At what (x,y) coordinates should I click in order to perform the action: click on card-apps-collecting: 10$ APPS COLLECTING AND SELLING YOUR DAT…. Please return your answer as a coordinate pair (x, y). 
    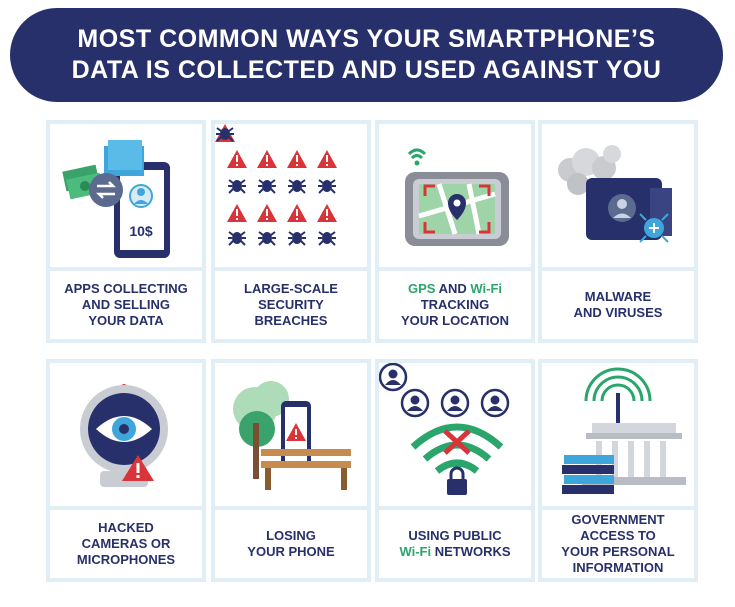
    Looking at the image, I should click on (126, 231).